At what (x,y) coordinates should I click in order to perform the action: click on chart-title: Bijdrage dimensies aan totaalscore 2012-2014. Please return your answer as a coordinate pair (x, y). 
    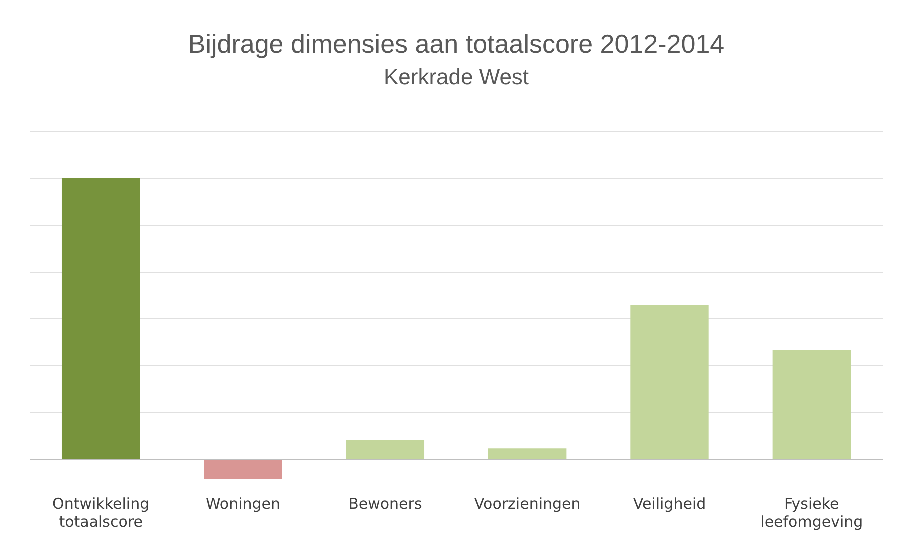
    Looking at the image, I should click on (456, 43).